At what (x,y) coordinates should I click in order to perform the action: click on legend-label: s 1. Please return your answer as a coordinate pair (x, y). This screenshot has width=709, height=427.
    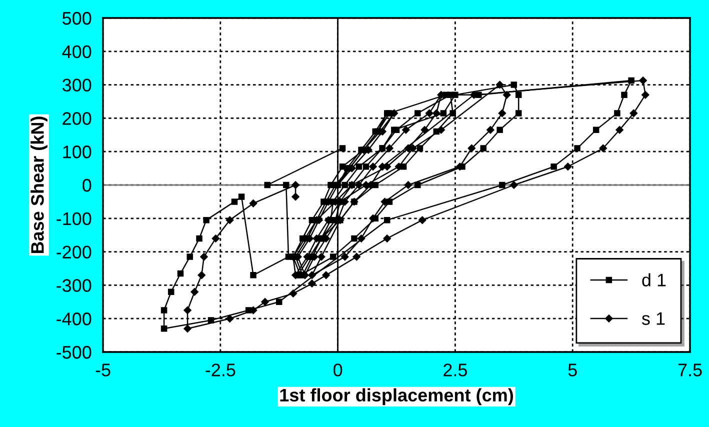
    Looking at the image, I should click on (653, 318).